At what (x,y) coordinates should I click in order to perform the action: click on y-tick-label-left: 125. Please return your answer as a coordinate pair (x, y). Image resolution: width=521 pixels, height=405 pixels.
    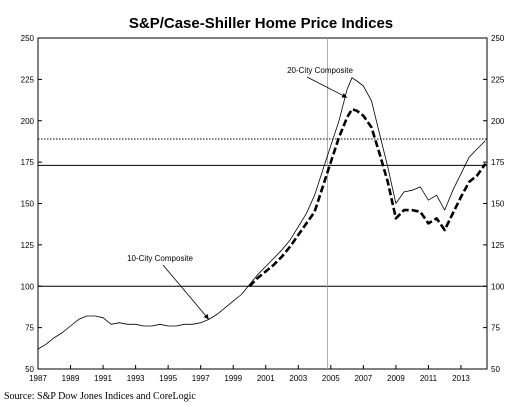
    Looking at the image, I should click on (28, 245).